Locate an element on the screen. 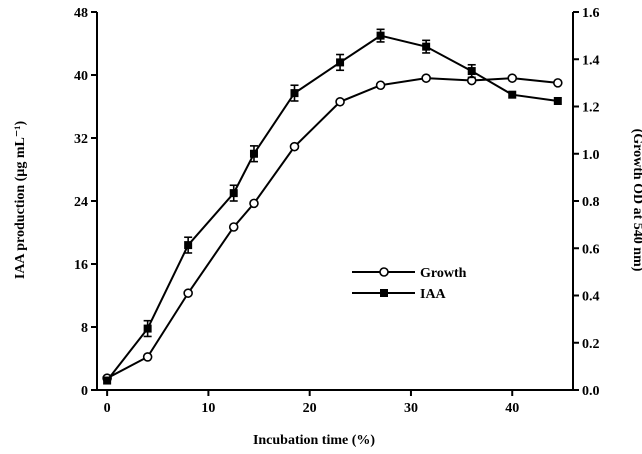  x-tick-label: 0 is located at coordinates (107, 408).